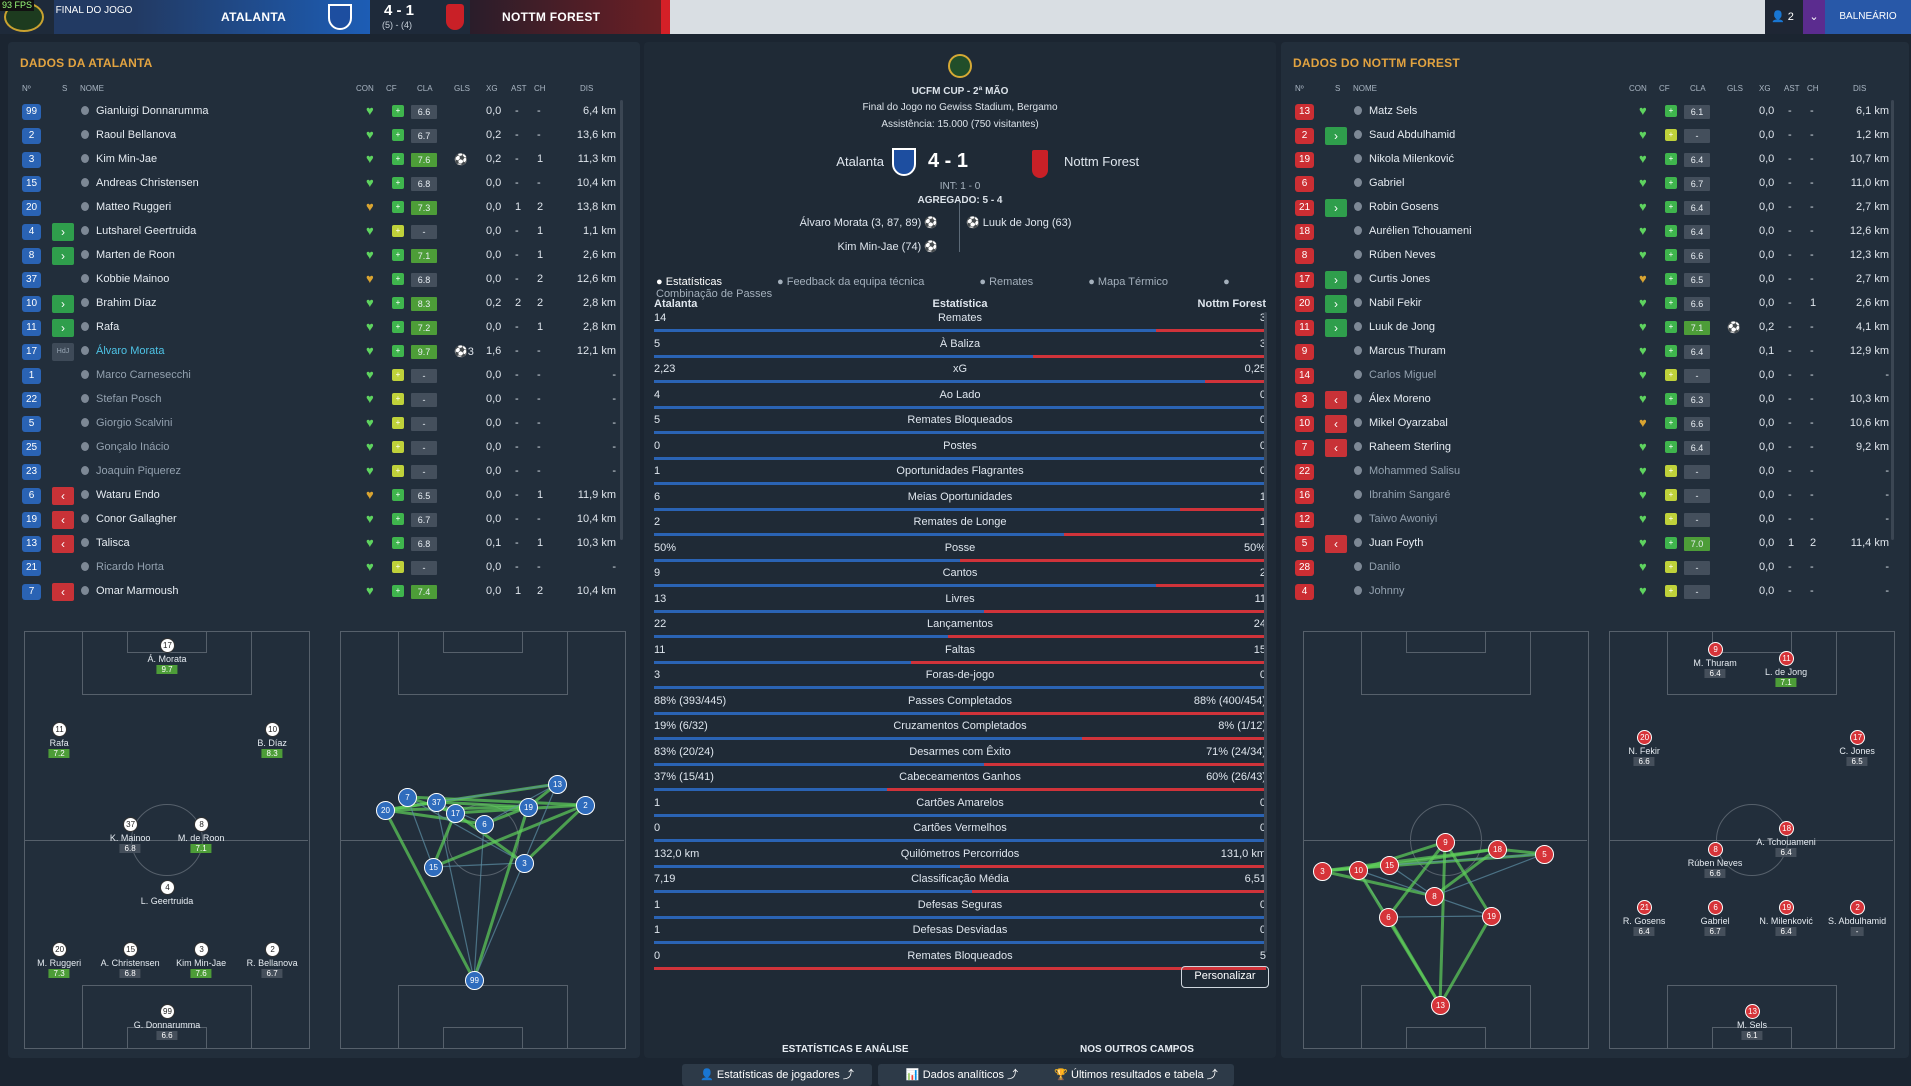 This screenshot has width=1911, height=1086. What do you see at coordinates (1595, 376) in the screenshot?
I see `table-row: 14 Carlos Miguel ♥ + -0,0- - -` at bounding box center [1595, 376].